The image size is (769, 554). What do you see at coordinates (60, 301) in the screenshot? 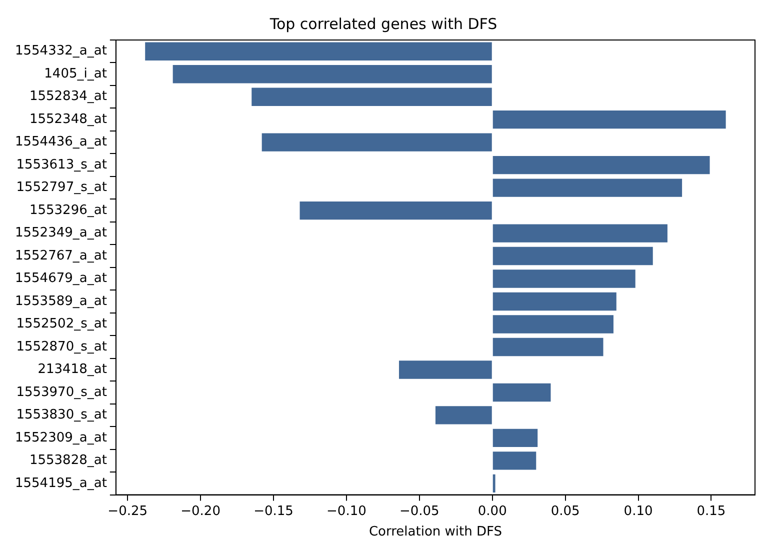
I see `y-tick-label: 1553589_a_at` at bounding box center [60, 301].